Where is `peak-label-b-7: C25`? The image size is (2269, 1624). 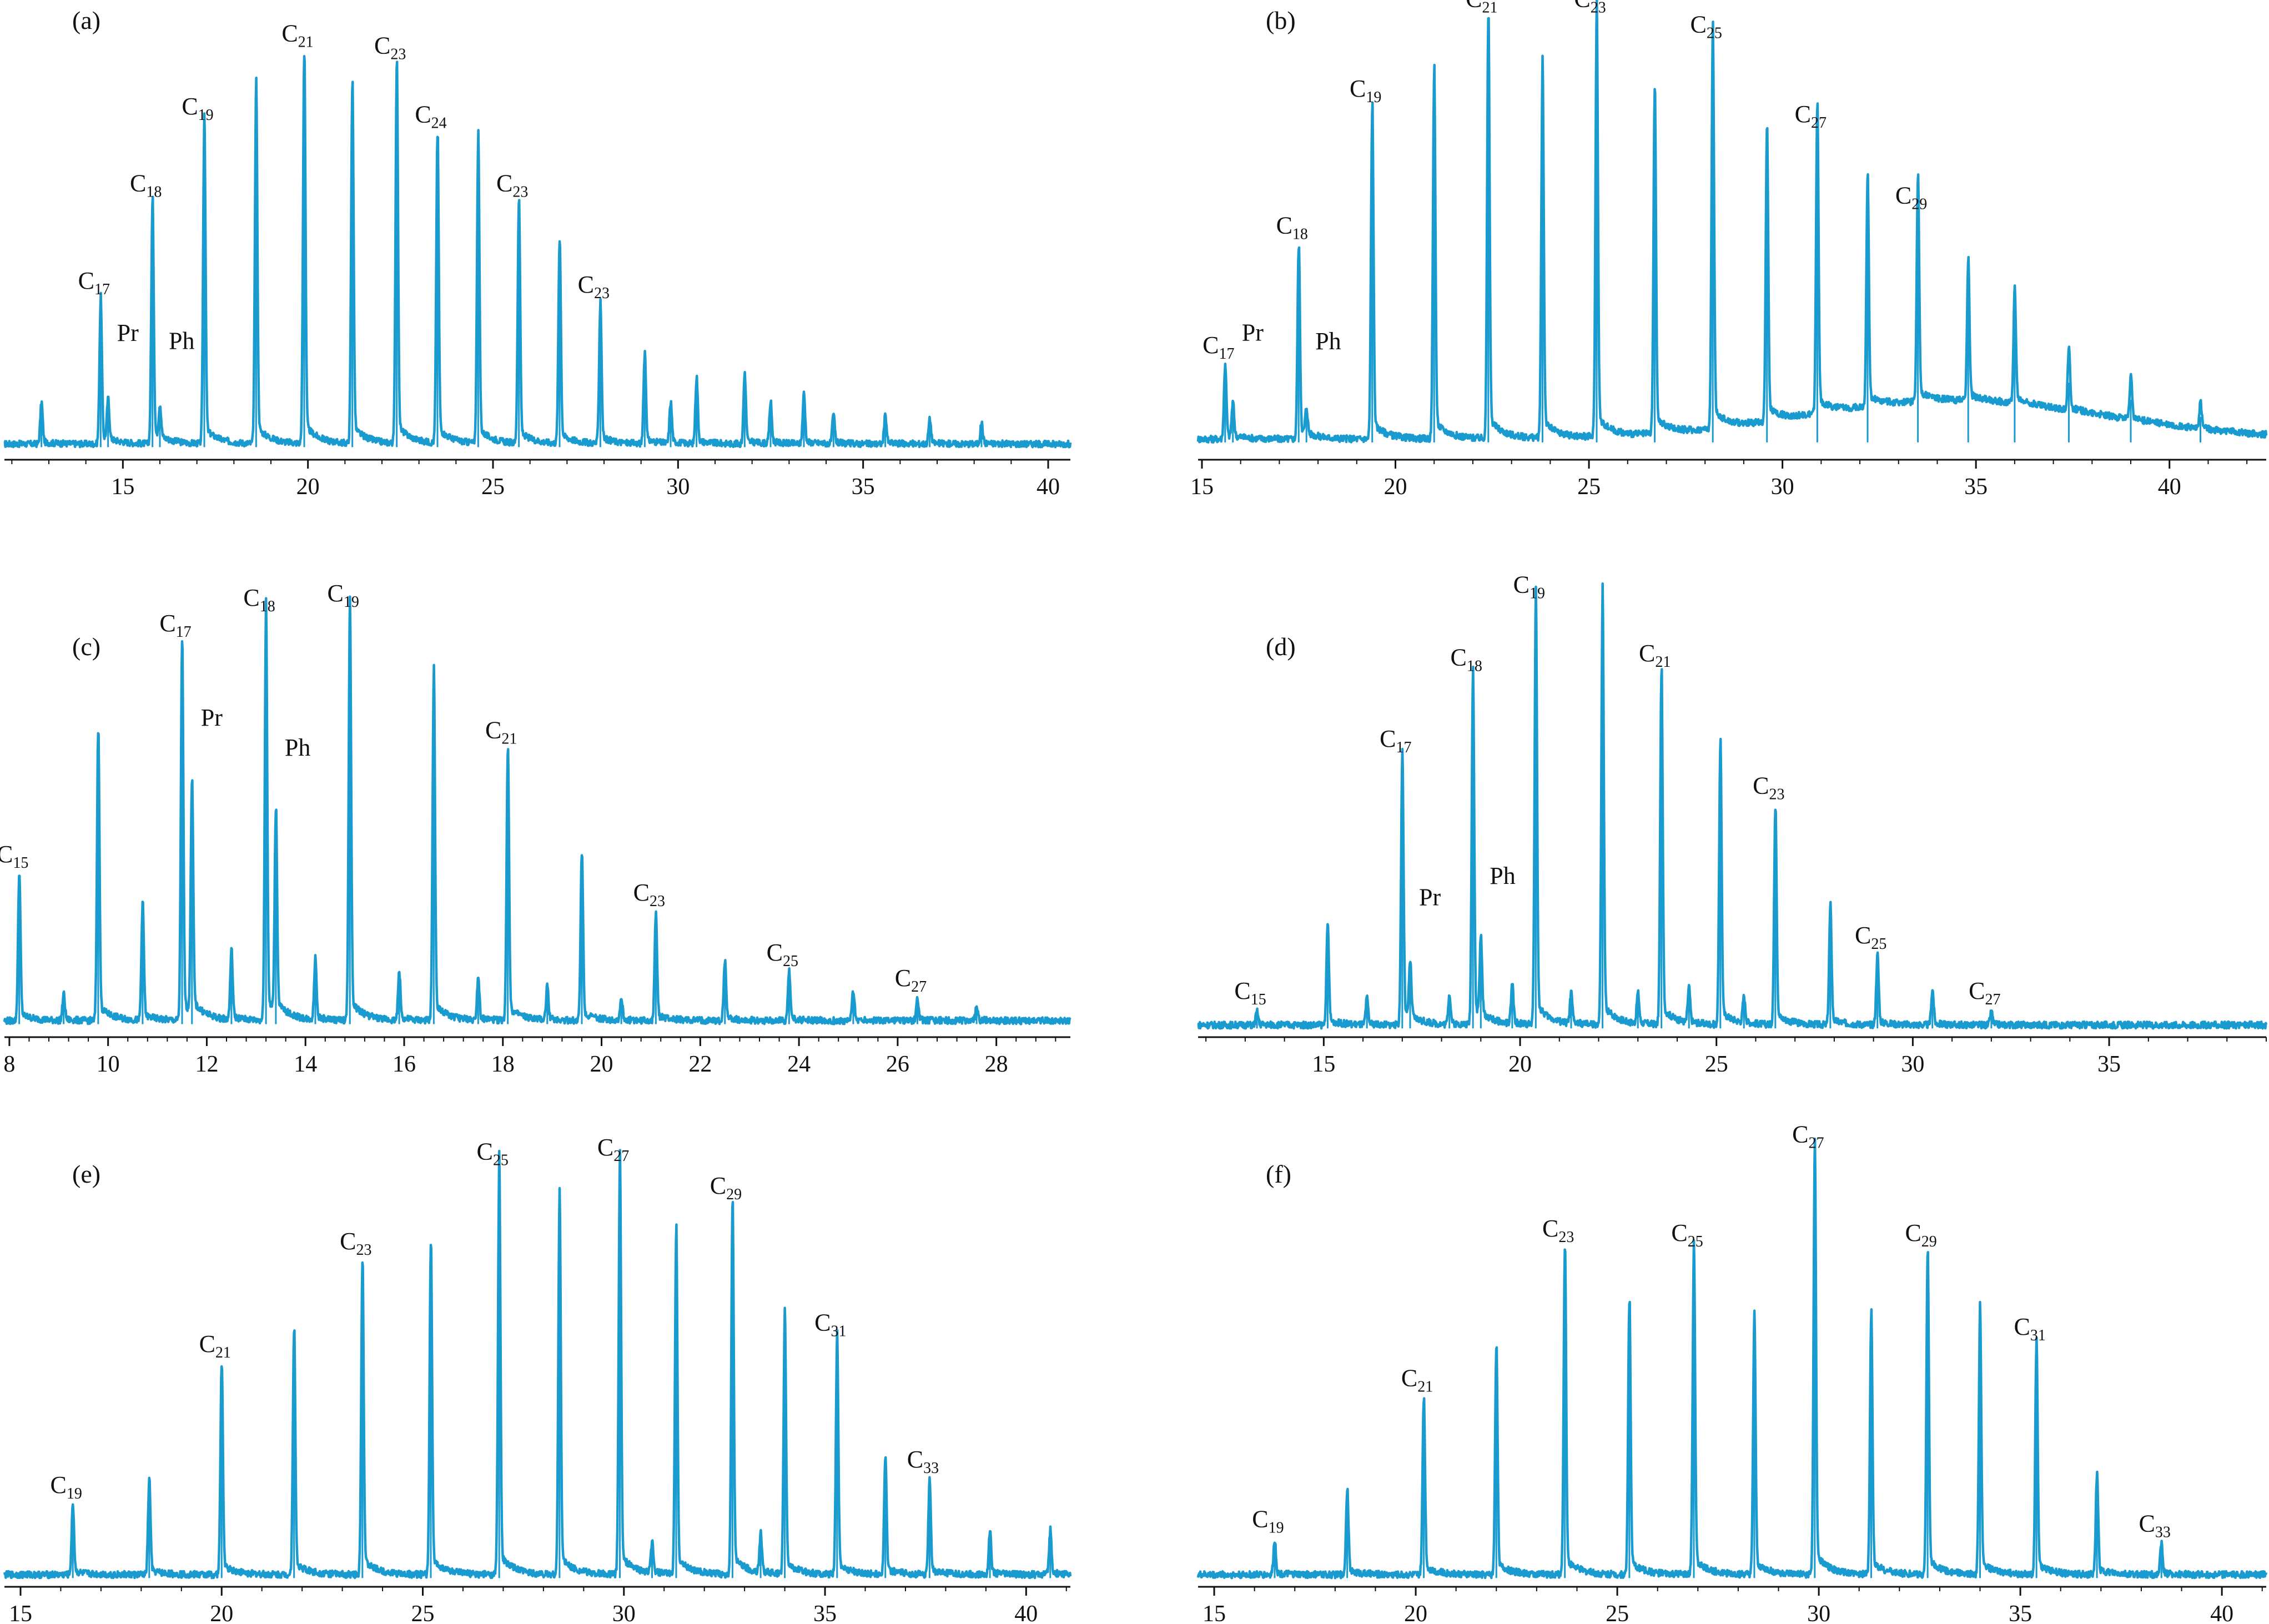 peak-label-b-7: C25 is located at coordinates (1706, 26).